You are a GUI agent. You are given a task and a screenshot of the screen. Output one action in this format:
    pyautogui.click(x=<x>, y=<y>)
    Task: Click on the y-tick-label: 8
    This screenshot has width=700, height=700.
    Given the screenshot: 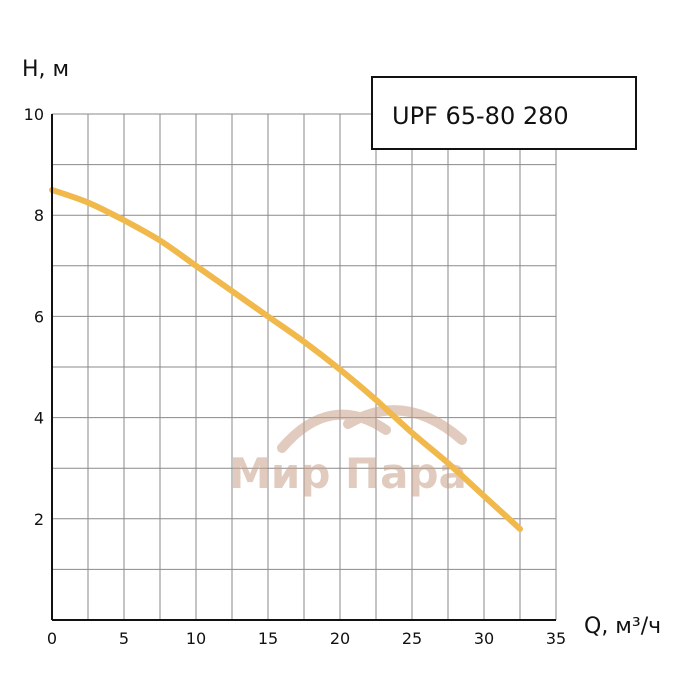 What is the action you would take?
    pyautogui.click(x=39, y=215)
    